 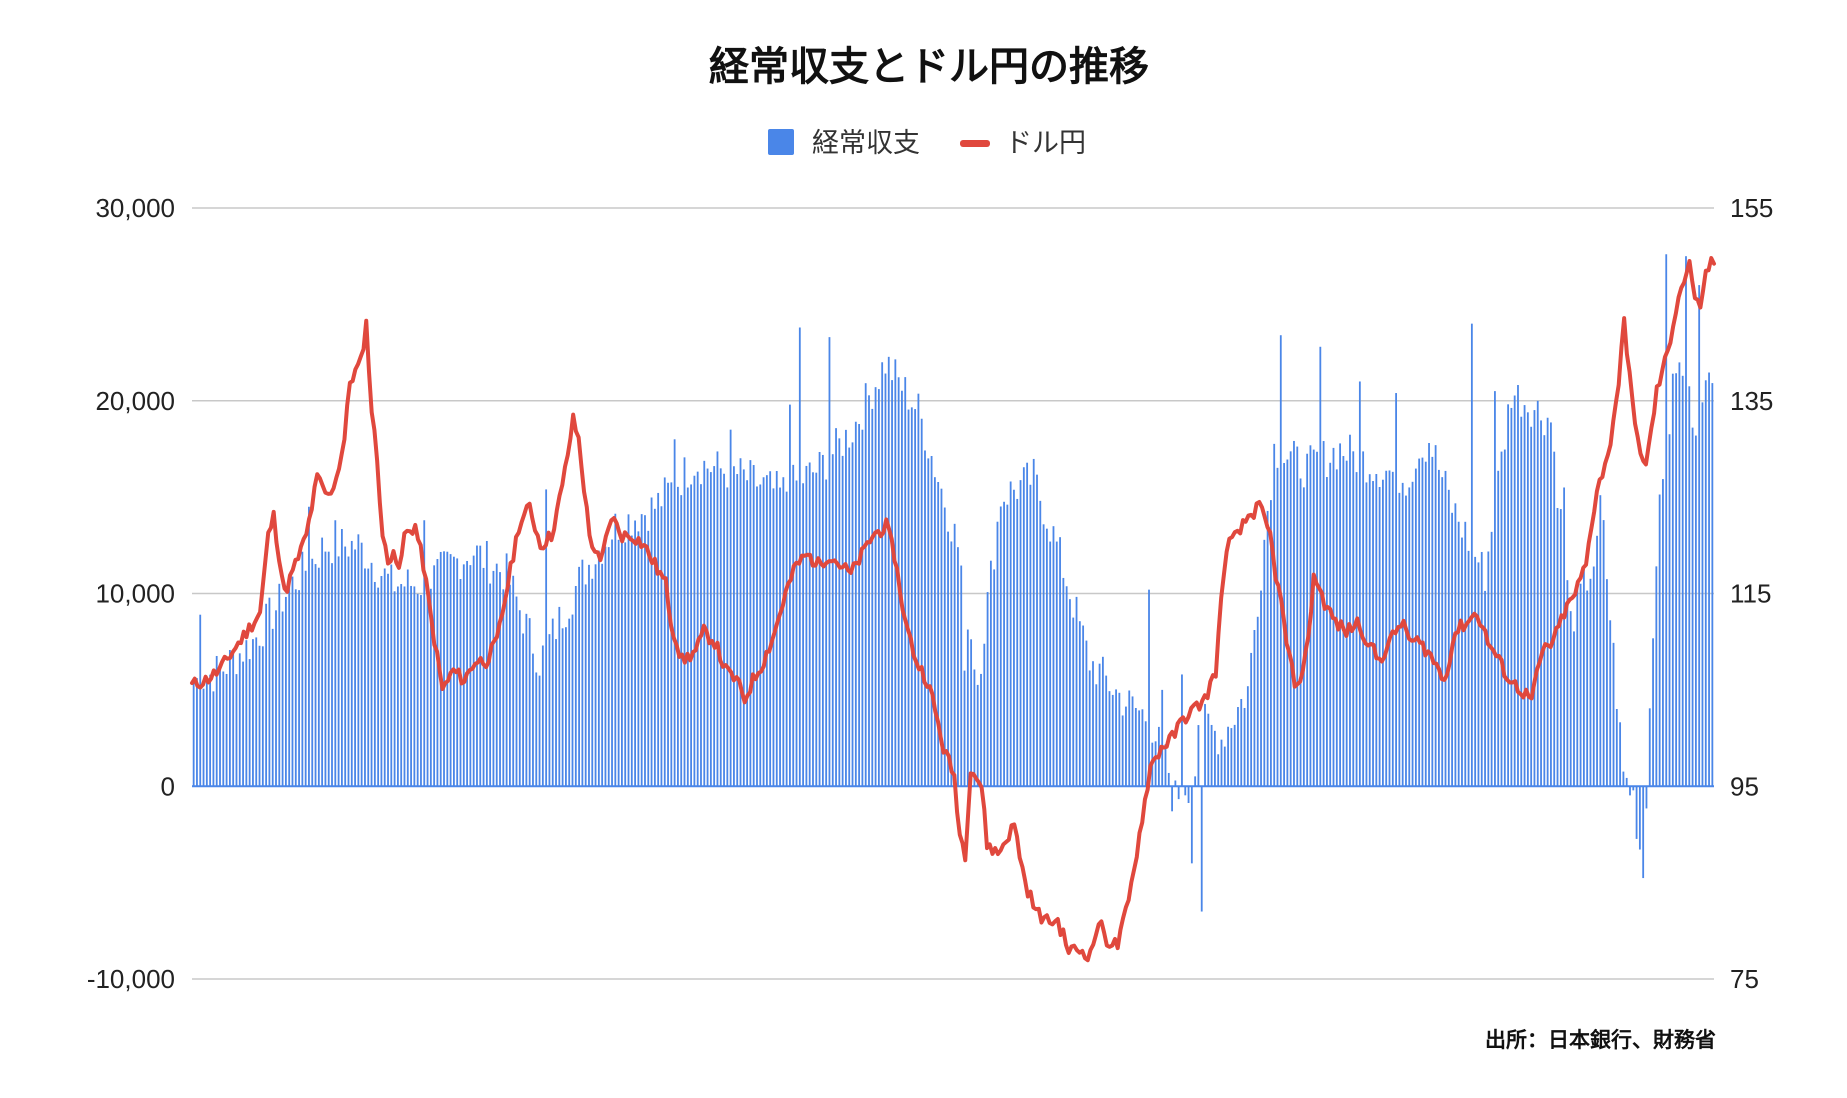 I want to click on legend: 経常収支 ドル円, so click(x=927, y=143).